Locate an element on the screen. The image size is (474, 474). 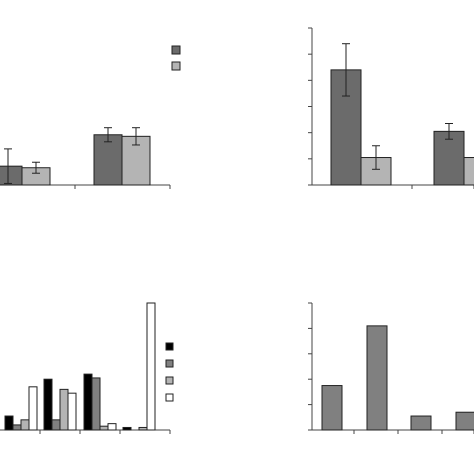
chart-panel-top-right is located at coordinates (391, 108).